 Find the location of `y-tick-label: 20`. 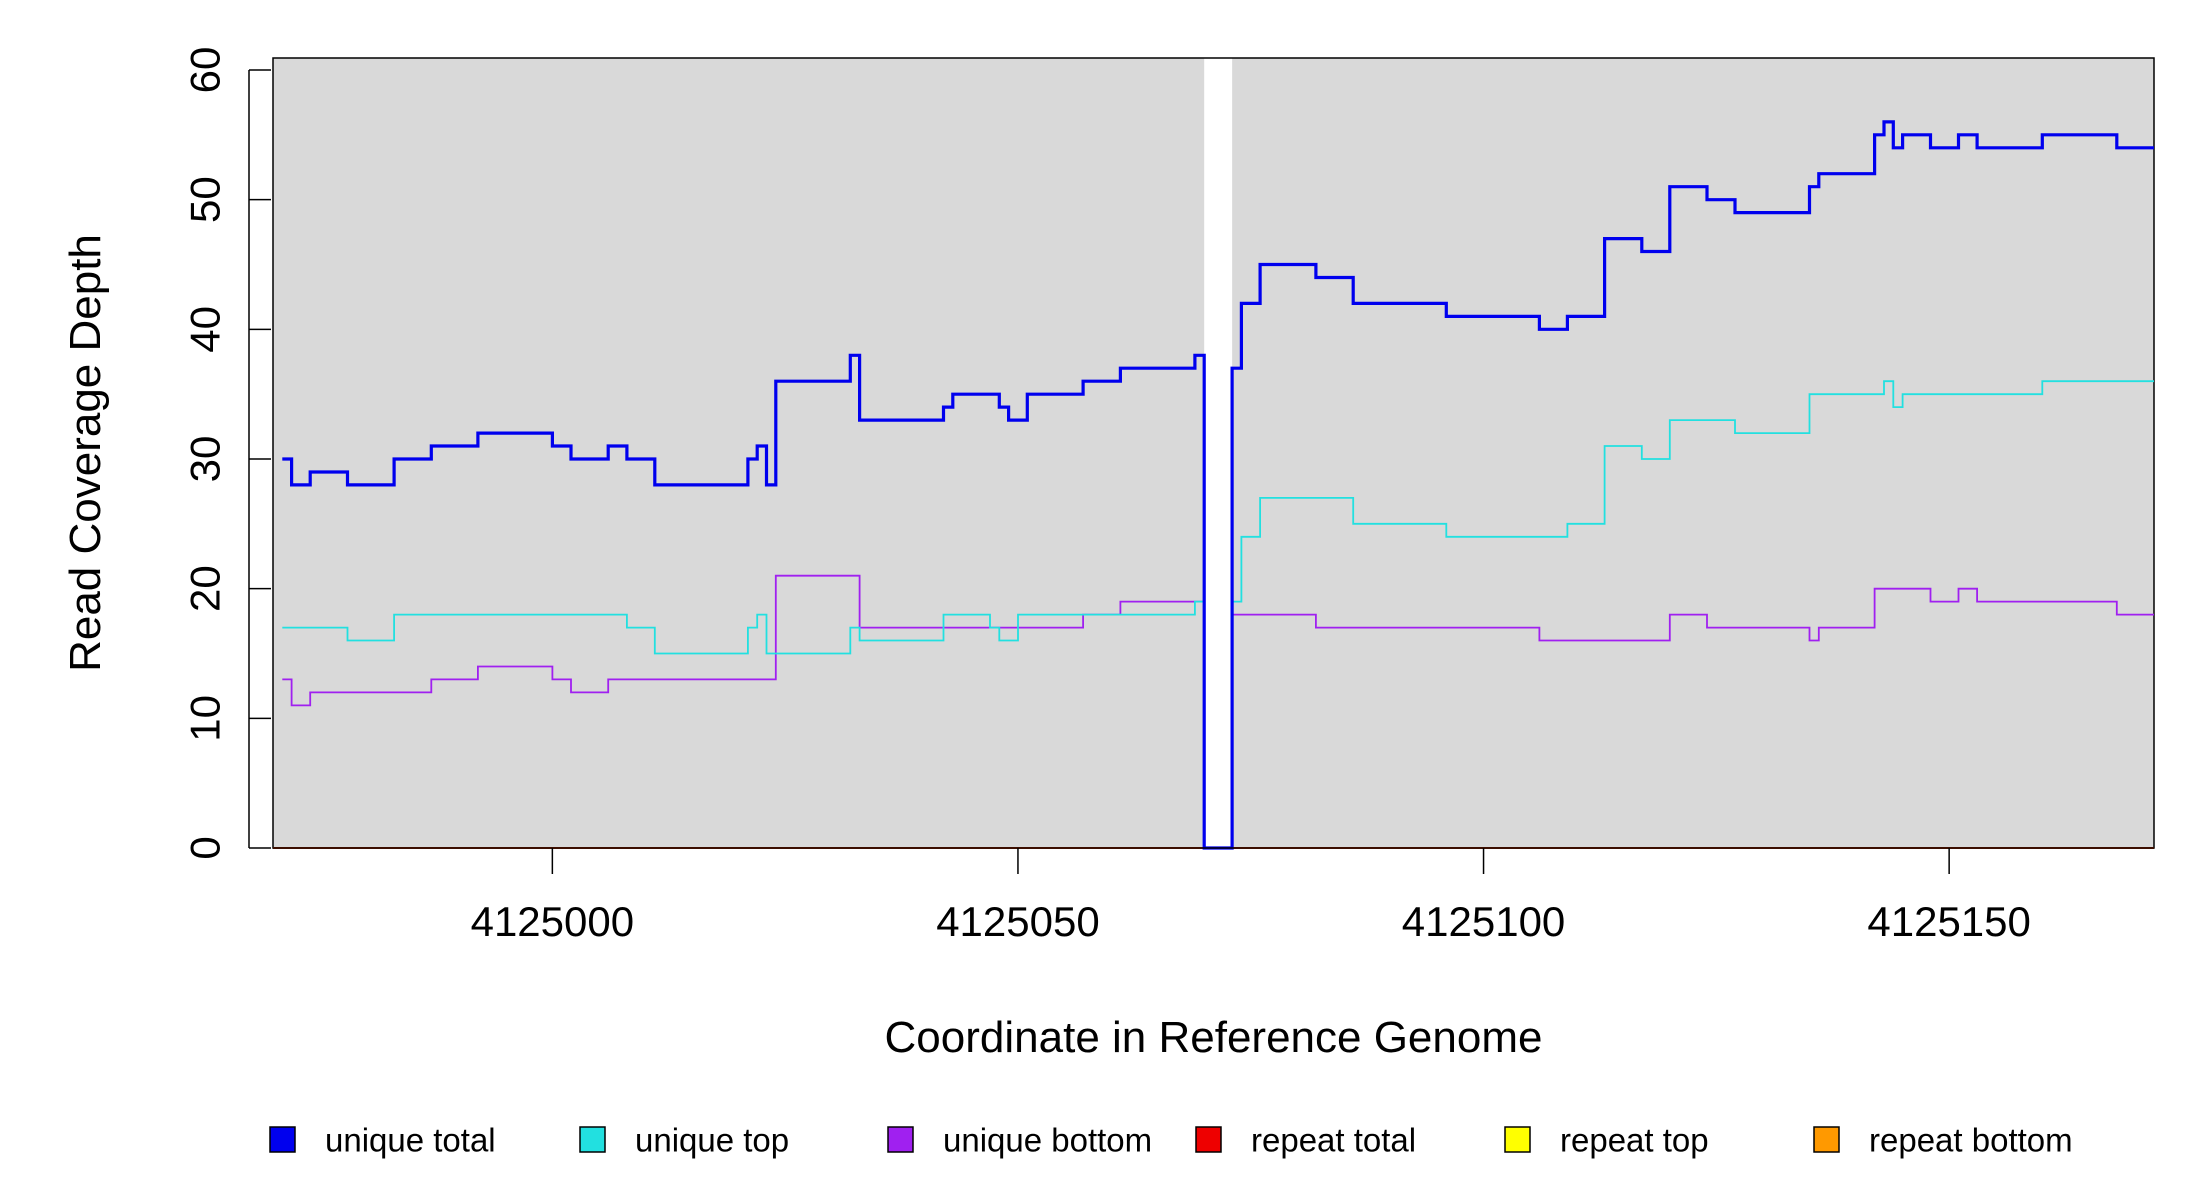

y-tick-label: 20 is located at coordinates (205, 588).